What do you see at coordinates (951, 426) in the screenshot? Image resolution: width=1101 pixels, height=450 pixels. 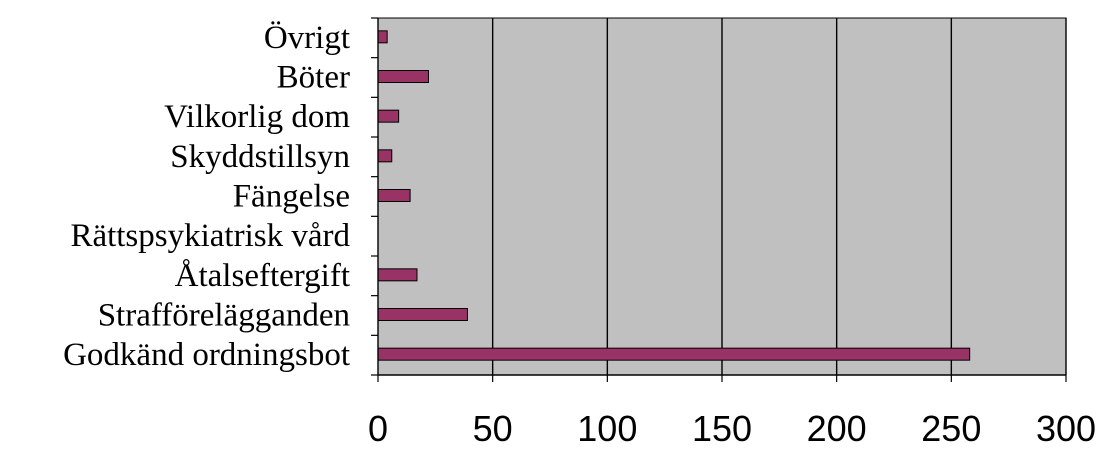 I see `x-tick-label: 250` at bounding box center [951, 426].